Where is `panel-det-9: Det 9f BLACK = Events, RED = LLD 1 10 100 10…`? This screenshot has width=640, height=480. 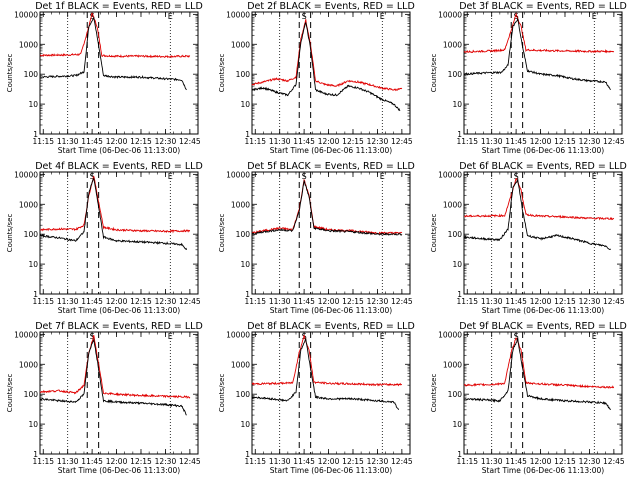 panel-det-9: Det 9f BLACK = Events, RED = LLD 1 10 100 10… is located at coordinates (528, 398).